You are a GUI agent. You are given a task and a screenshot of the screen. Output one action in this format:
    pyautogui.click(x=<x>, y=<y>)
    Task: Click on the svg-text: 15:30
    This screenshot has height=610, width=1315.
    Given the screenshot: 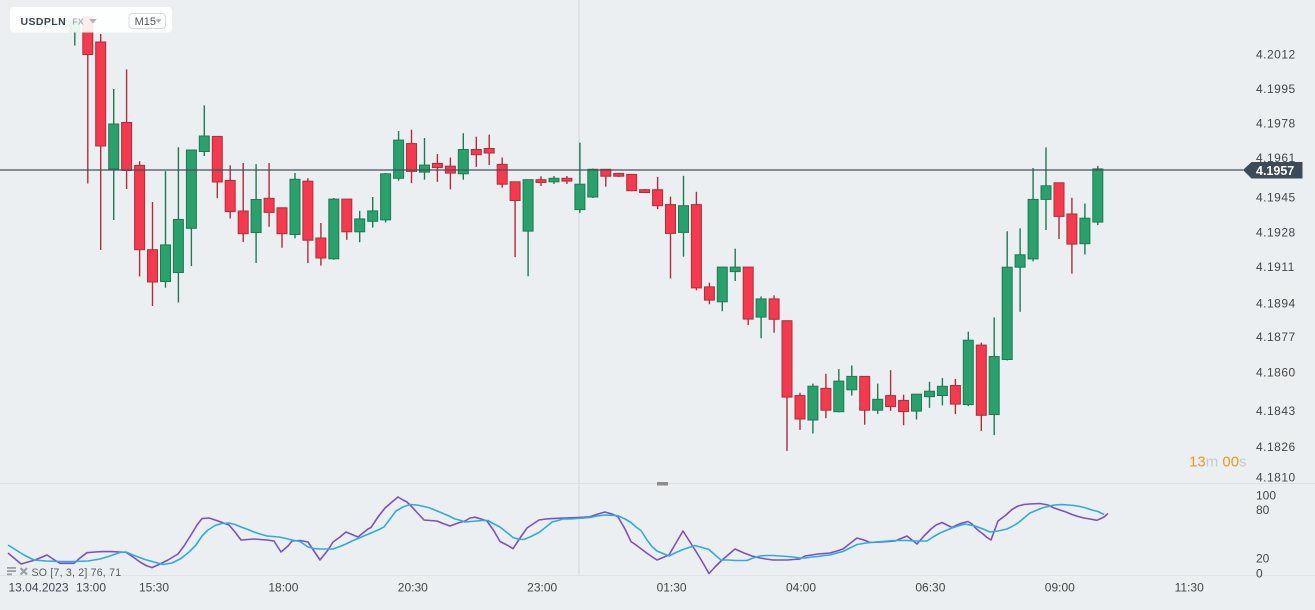 What is the action you would take?
    pyautogui.click(x=154, y=588)
    